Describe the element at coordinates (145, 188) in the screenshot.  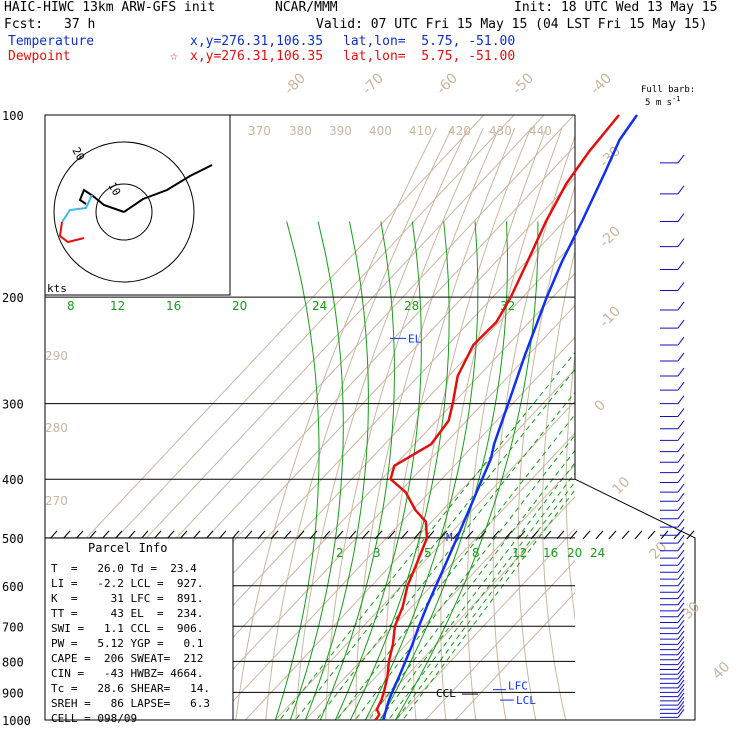
I see `hodograph-trace` at that location.